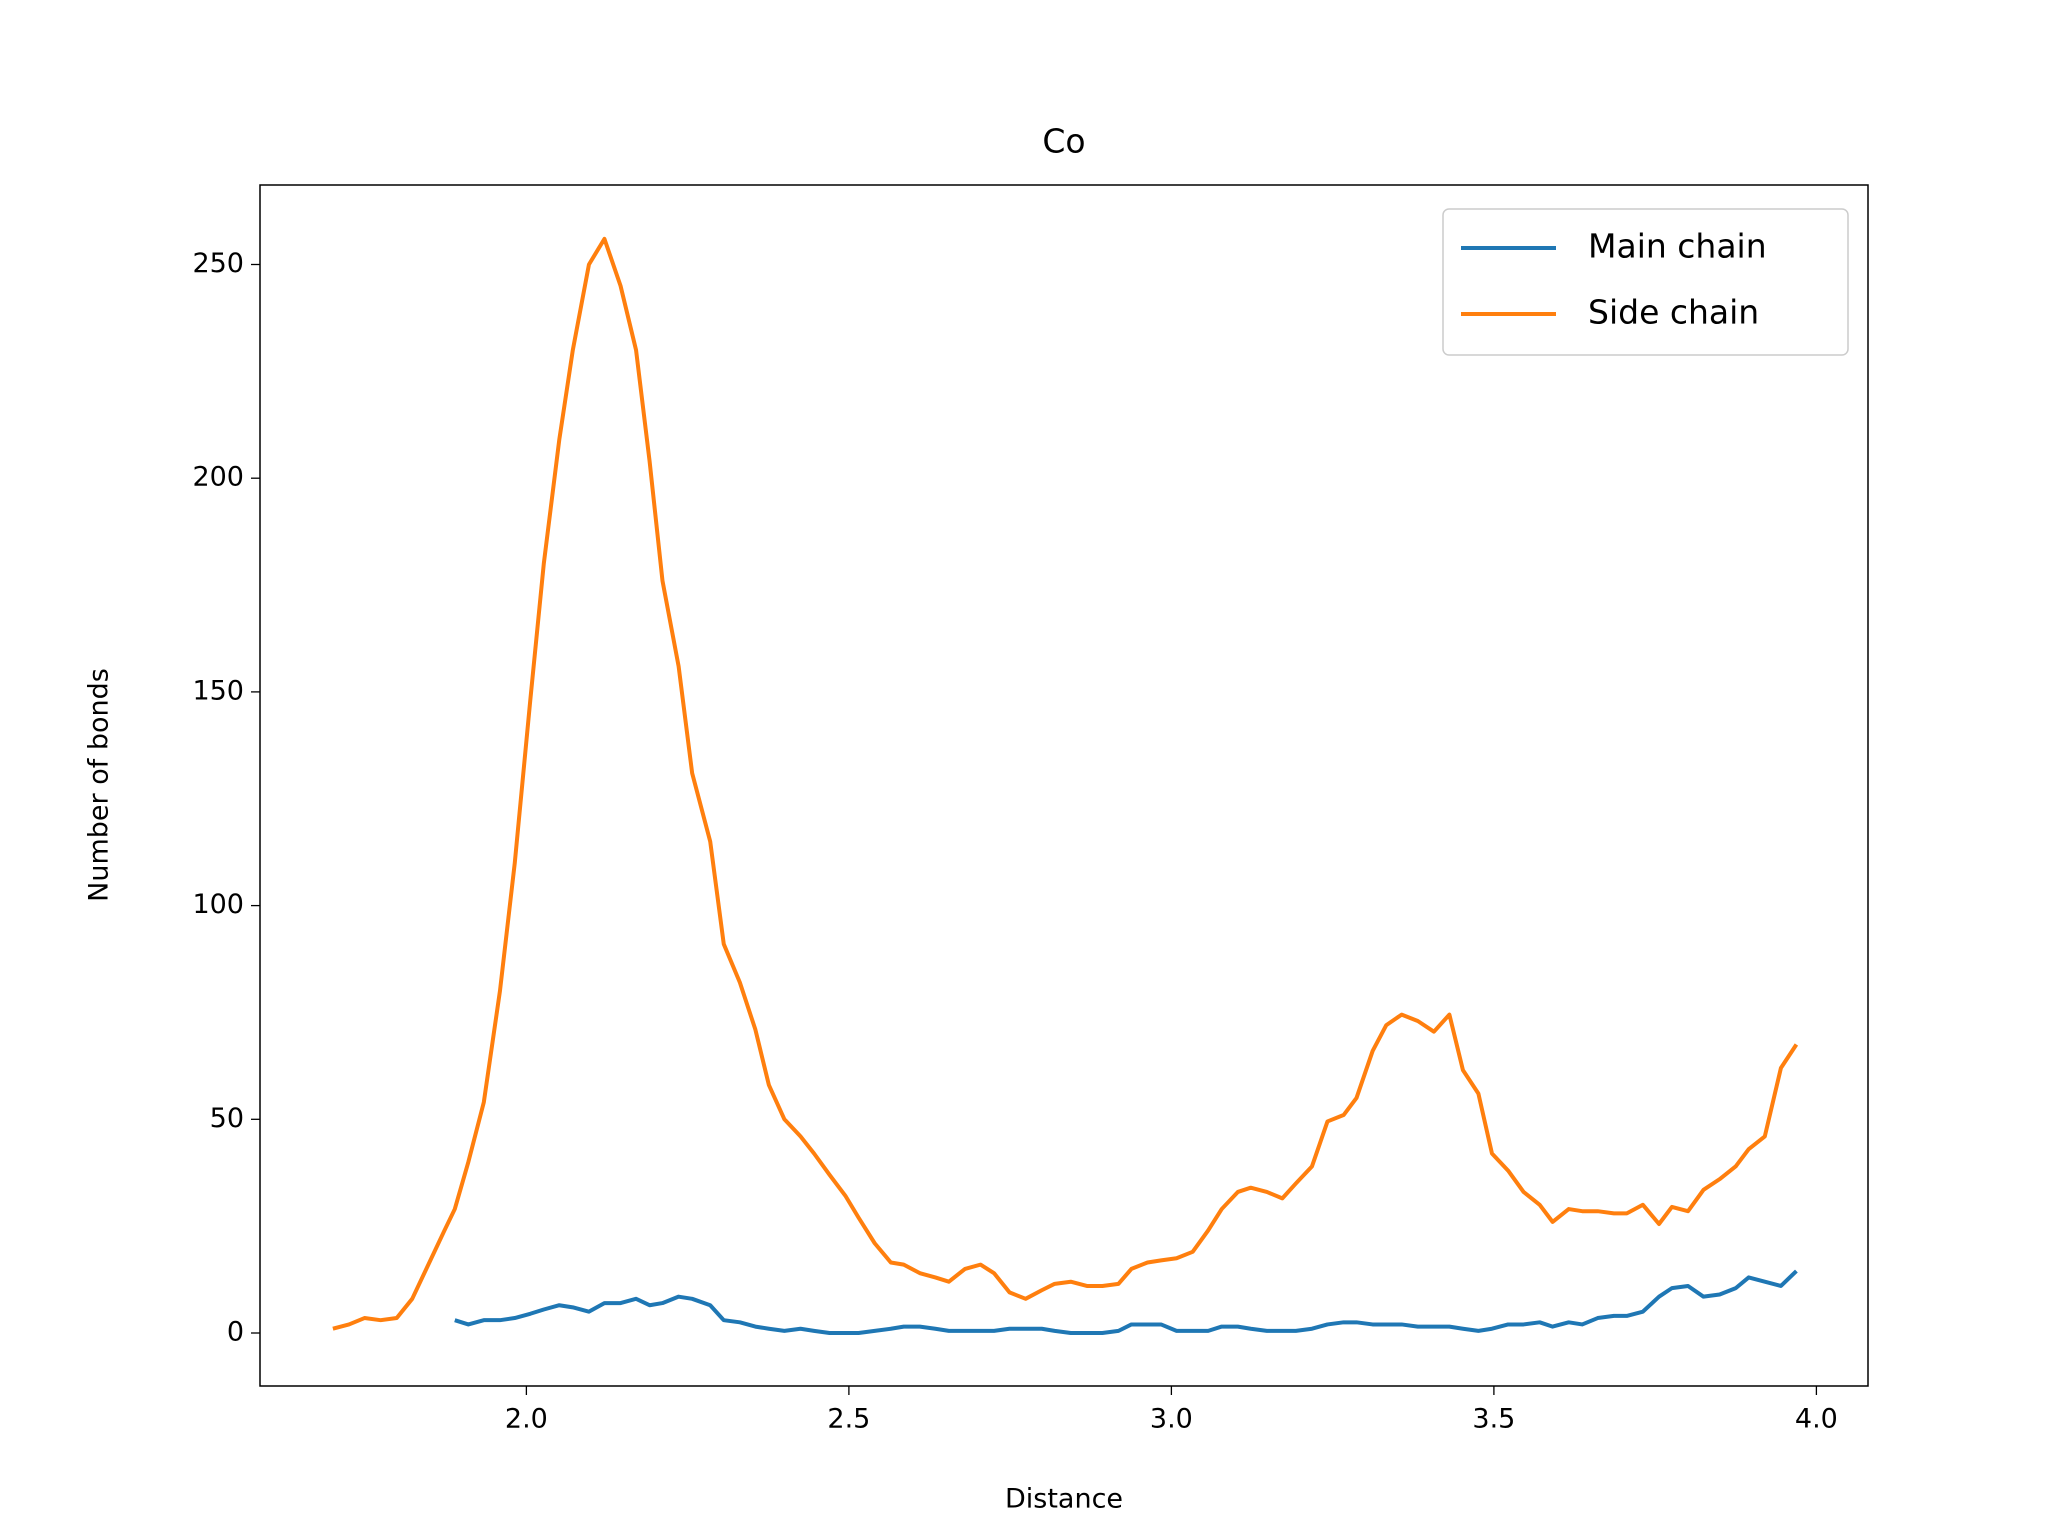 This screenshot has height=1536, width=2048. I want to click on y-tick-label: 150, so click(218, 690).